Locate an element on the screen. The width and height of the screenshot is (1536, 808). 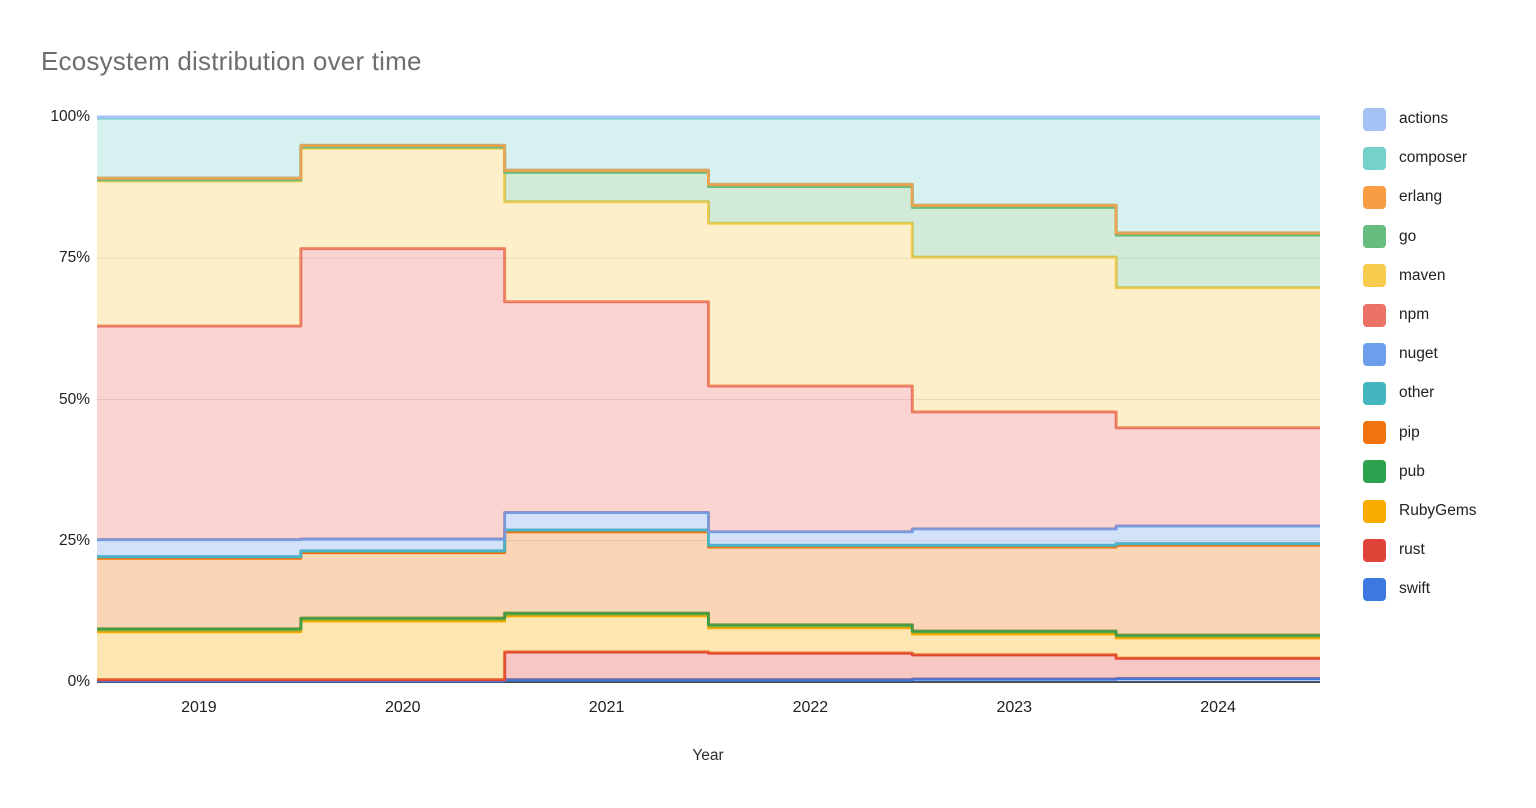
series-rust-area is located at coordinates (708, 666).